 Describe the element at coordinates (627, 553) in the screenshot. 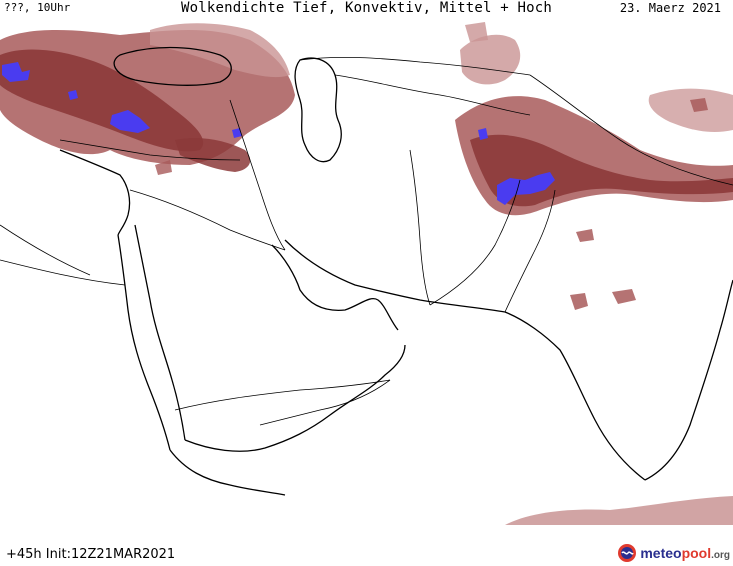

I see `meteopool-logo-icon` at that location.